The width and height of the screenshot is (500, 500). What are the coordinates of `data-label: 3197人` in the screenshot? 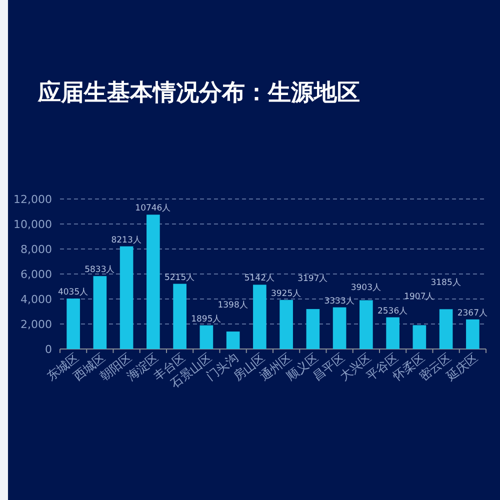 It's located at (313, 278).